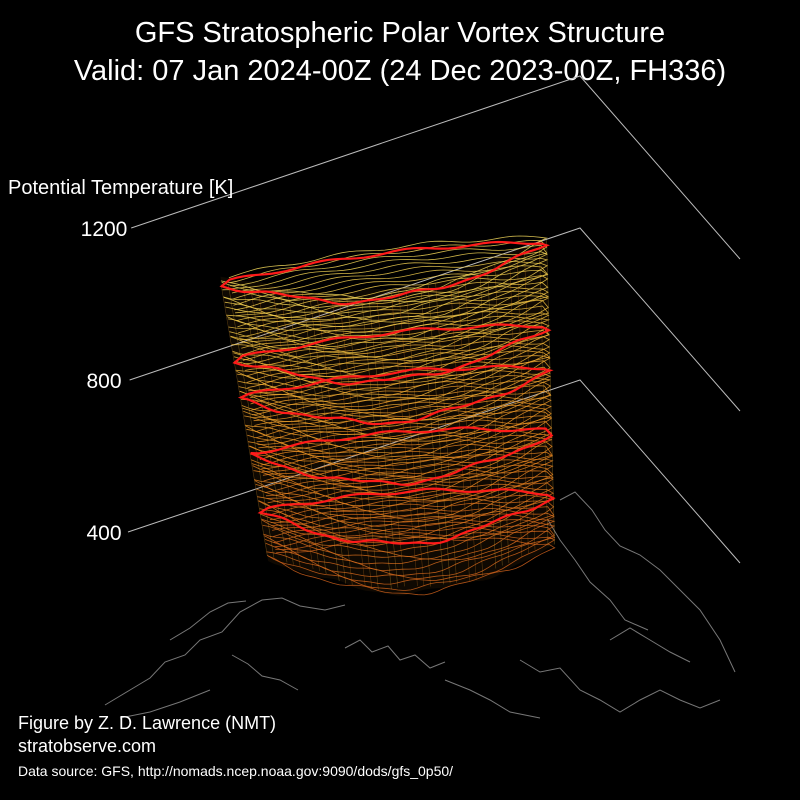 The width and height of the screenshot is (800, 800). What do you see at coordinates (87, 746) in the screenshot?
I see `website-text: stratobserve.com` at bounding box center [87, 746].